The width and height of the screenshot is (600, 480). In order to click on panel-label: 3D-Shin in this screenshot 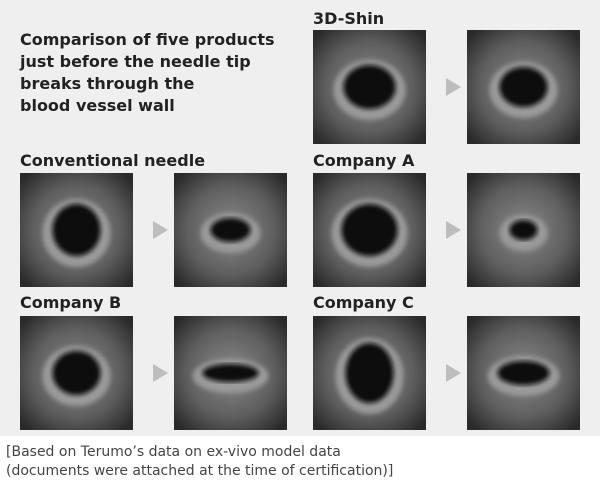, I will do `click(348, 18)`.